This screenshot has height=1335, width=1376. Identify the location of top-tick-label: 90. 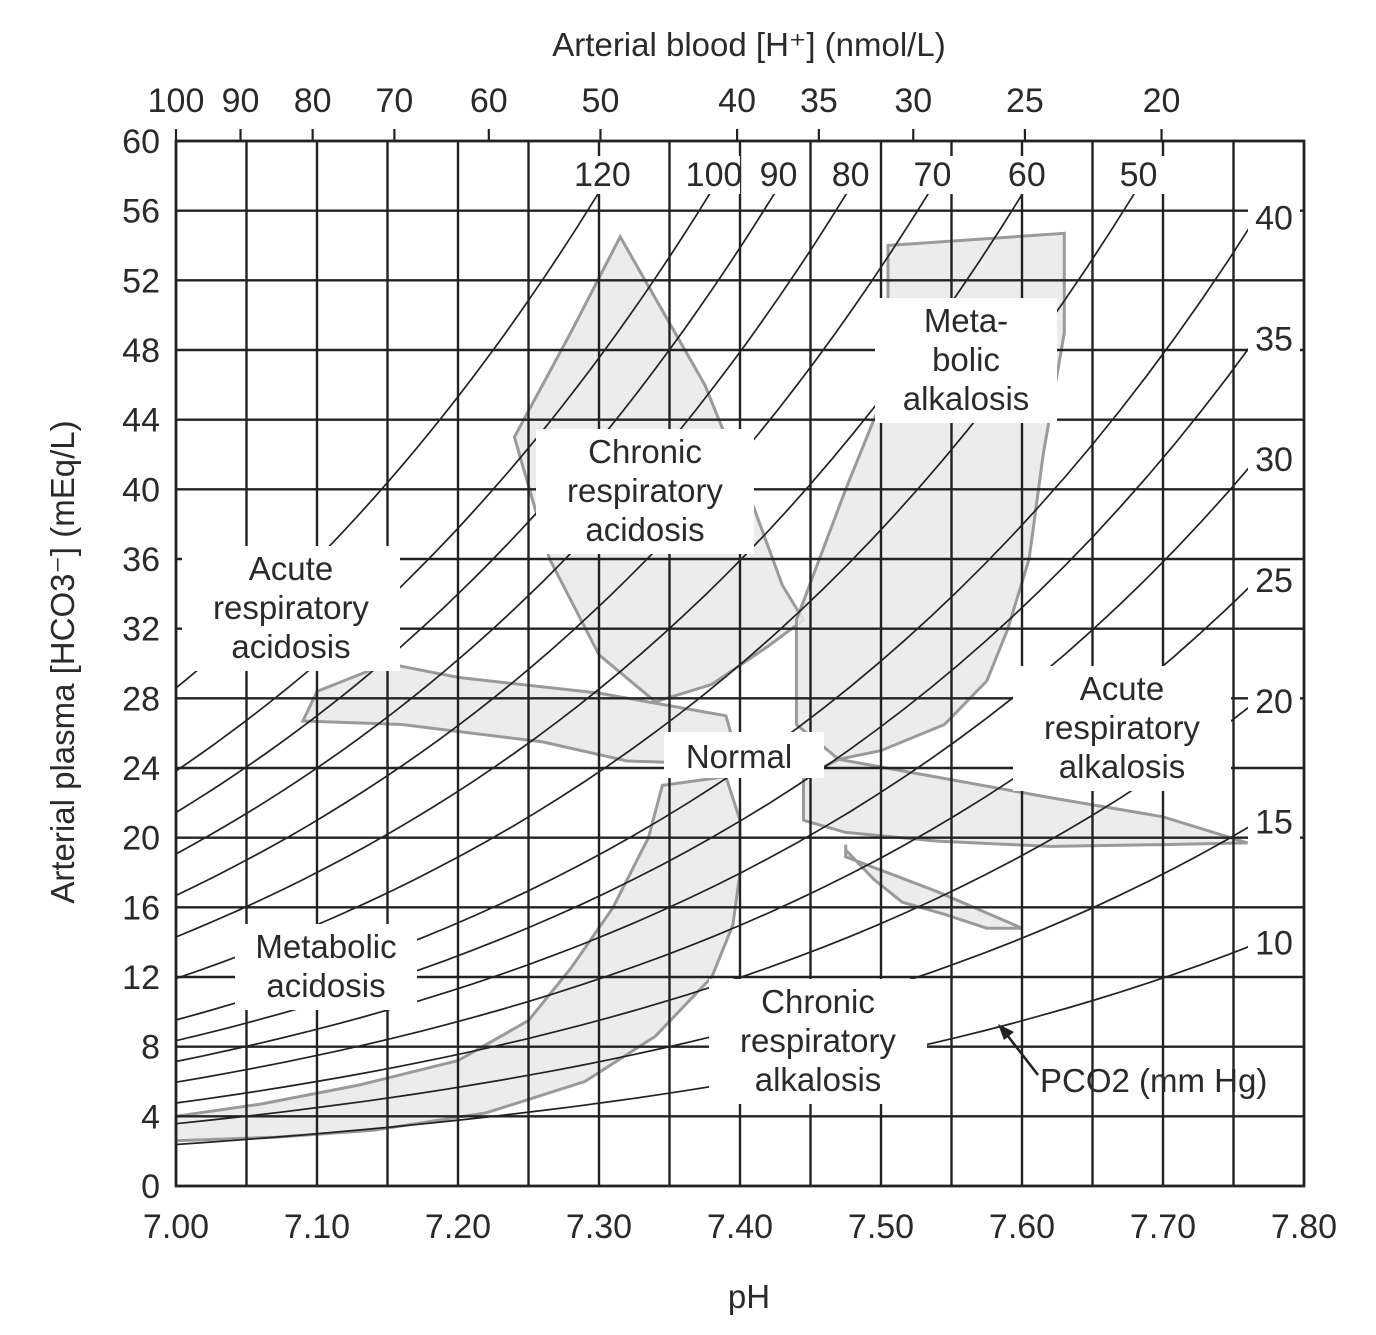
(241, 101).